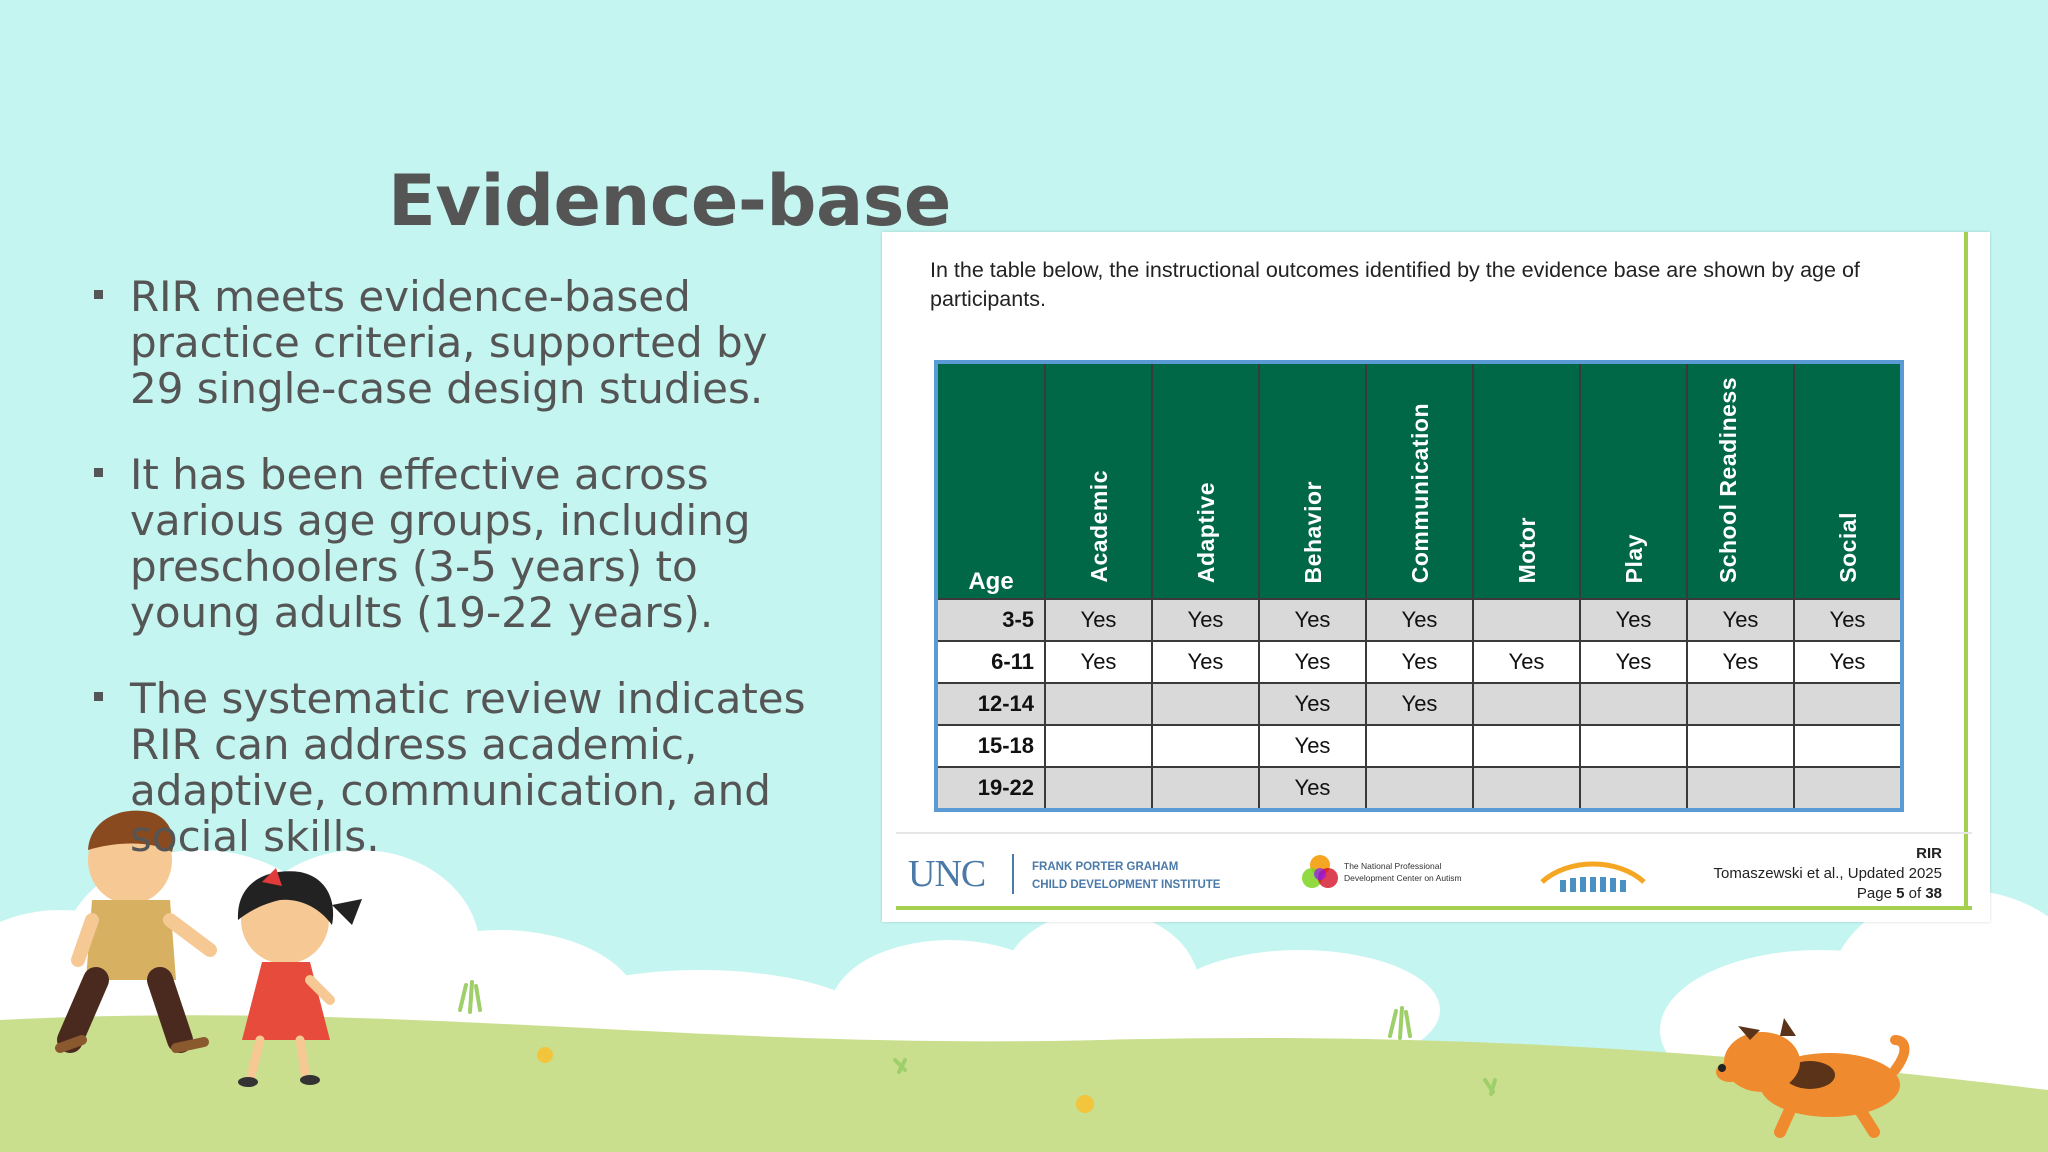 The height and width of the screenshot is (1152, 2048). Describe the element at coordinates (990, 662) in the screenshot. I see `age-cell: 6-11` at that location.